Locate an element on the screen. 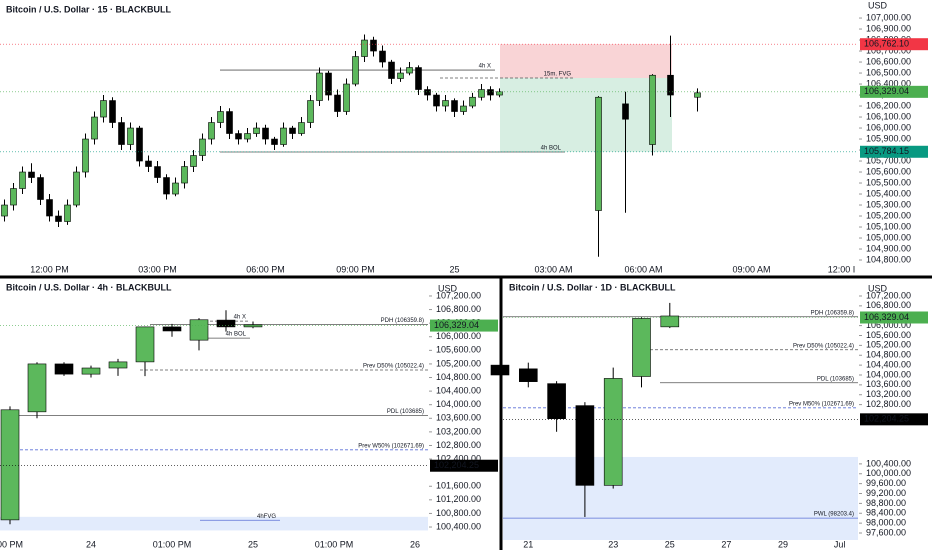  level-label: 15m. FVG is located at coordinates (558, 75).